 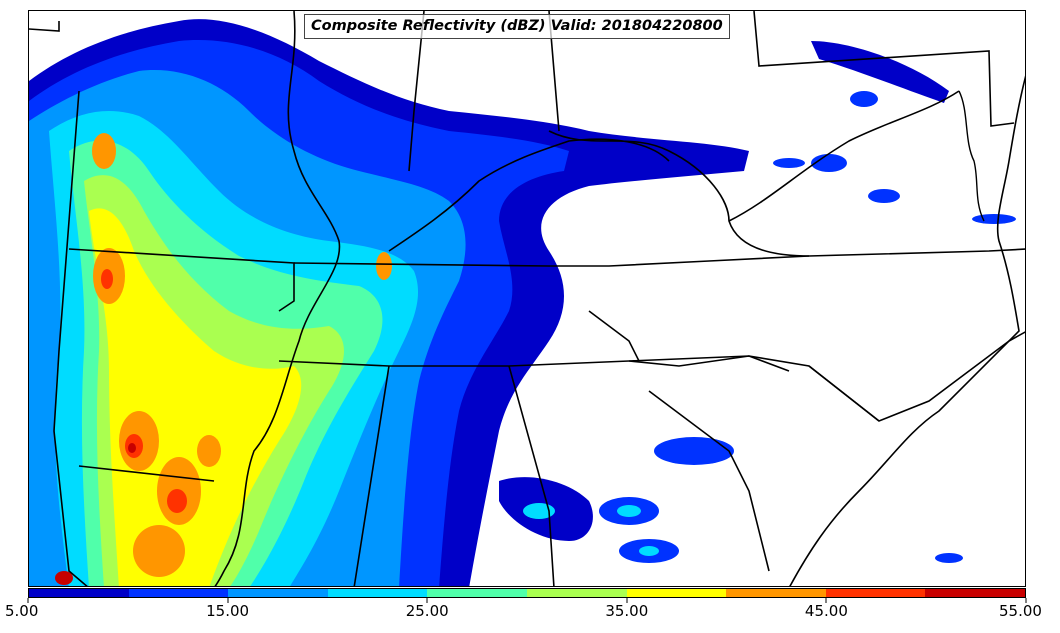 What do you see at coordinates (880, 72) in the screenshot?
I see `echo-5dbz-east` at bounding box center [880, 72].